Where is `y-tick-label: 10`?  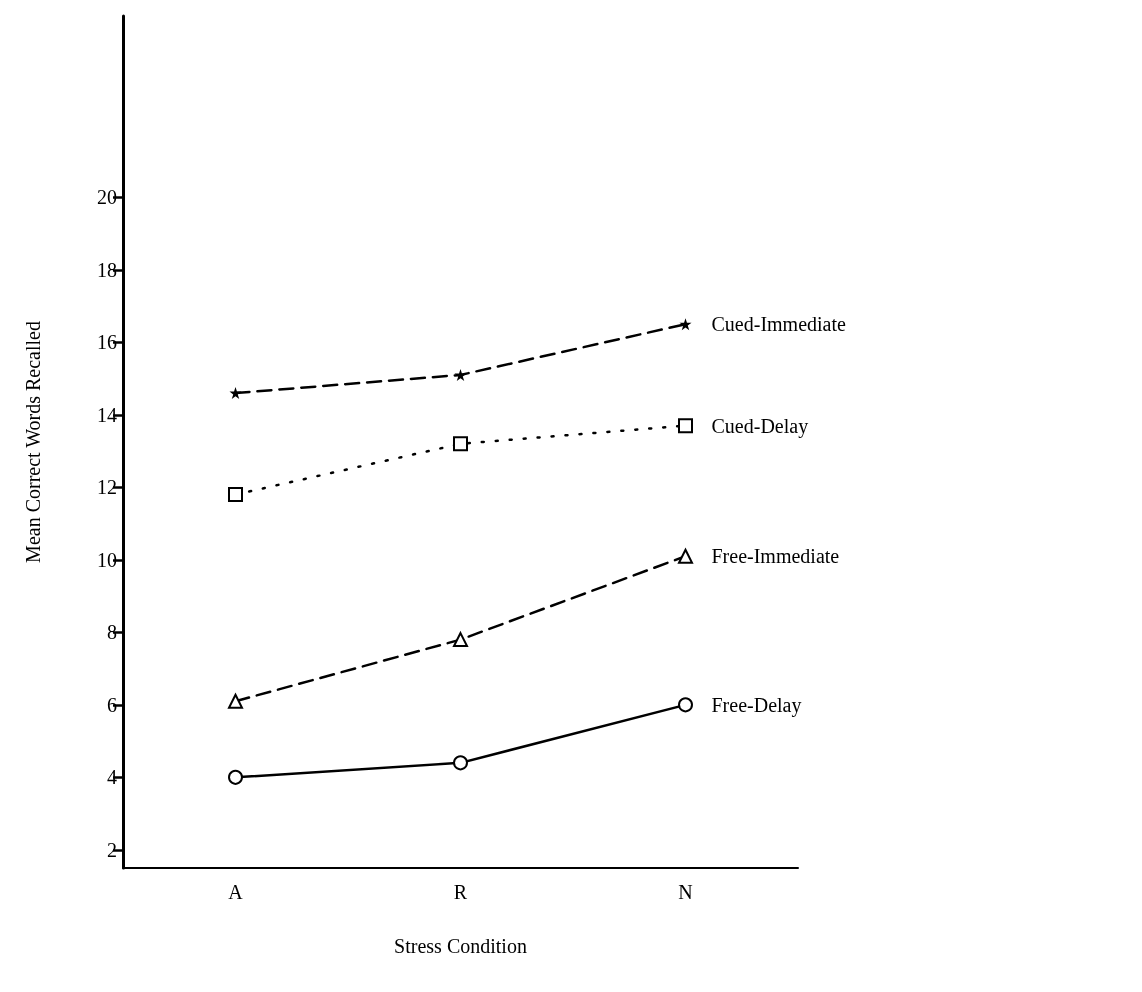 y-tick-label: 10 is located at coordinates (107, 559).